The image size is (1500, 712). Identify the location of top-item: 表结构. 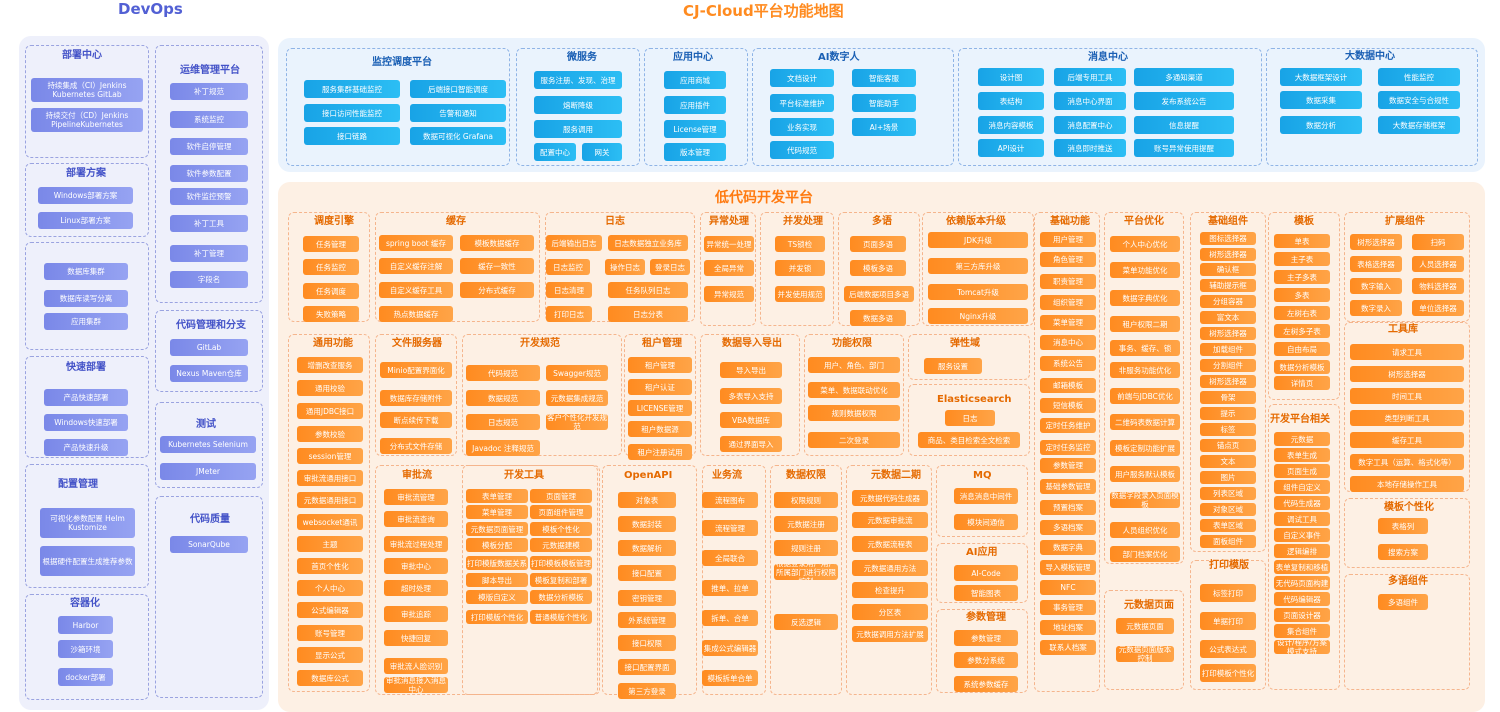
(1011, 101).